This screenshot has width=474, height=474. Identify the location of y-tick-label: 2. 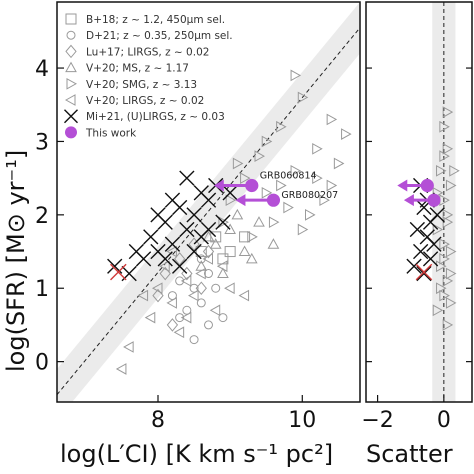
(42, 216).